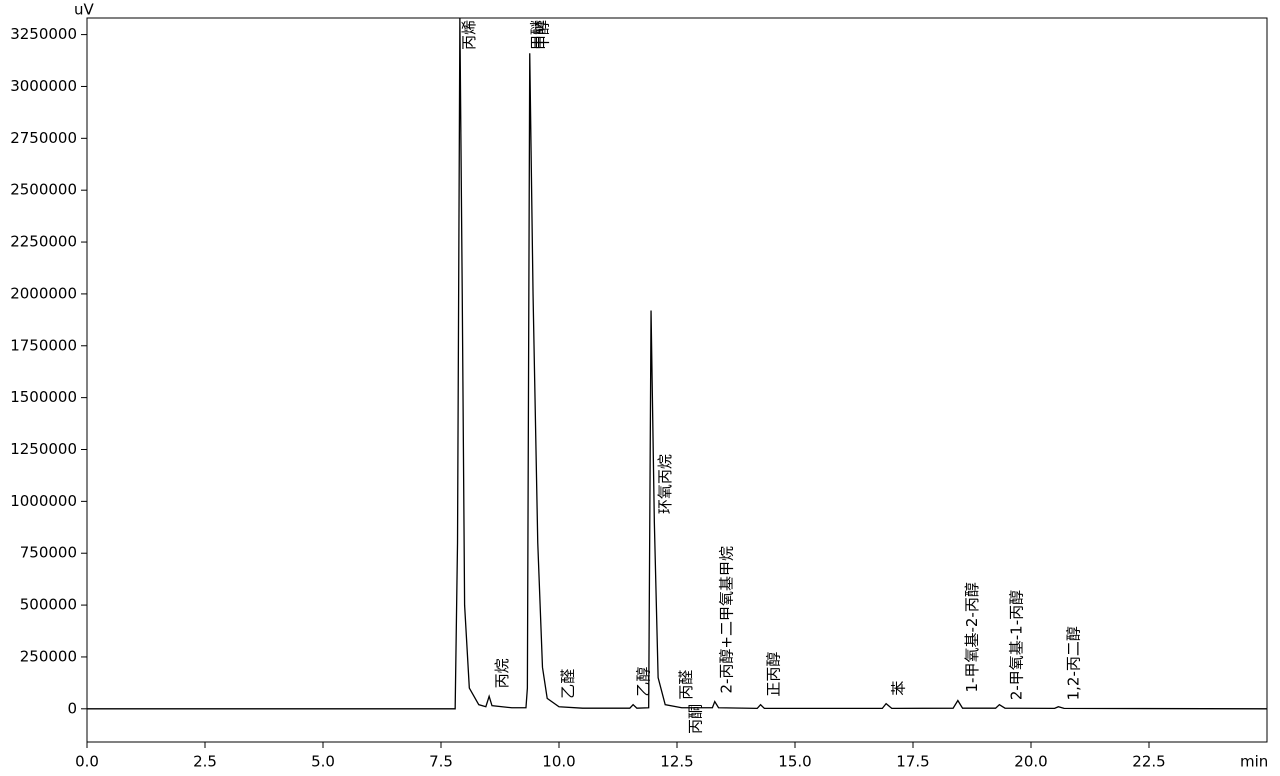 The image size is (1280, 776). I want to click on peak-label: 2-丙醇+二甲氧基甲烷, so click(726, 620).